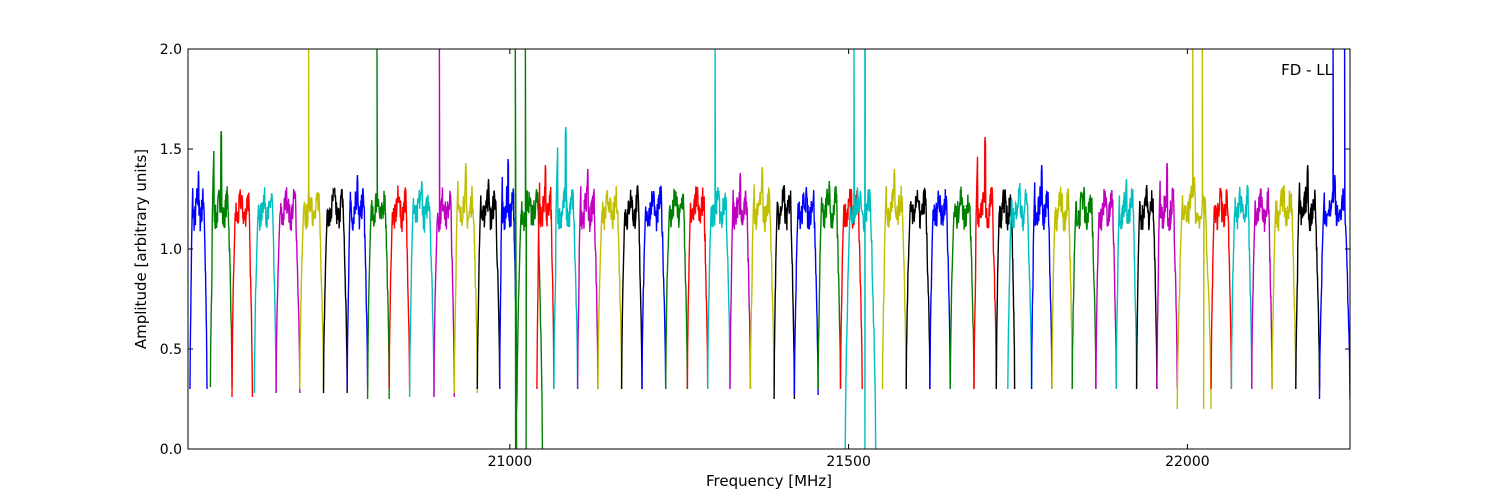  What do you see at coordinates (171, 450) in the screenshot?
I see `y-tick-label: 0.0` at bounding box center [171, 450].